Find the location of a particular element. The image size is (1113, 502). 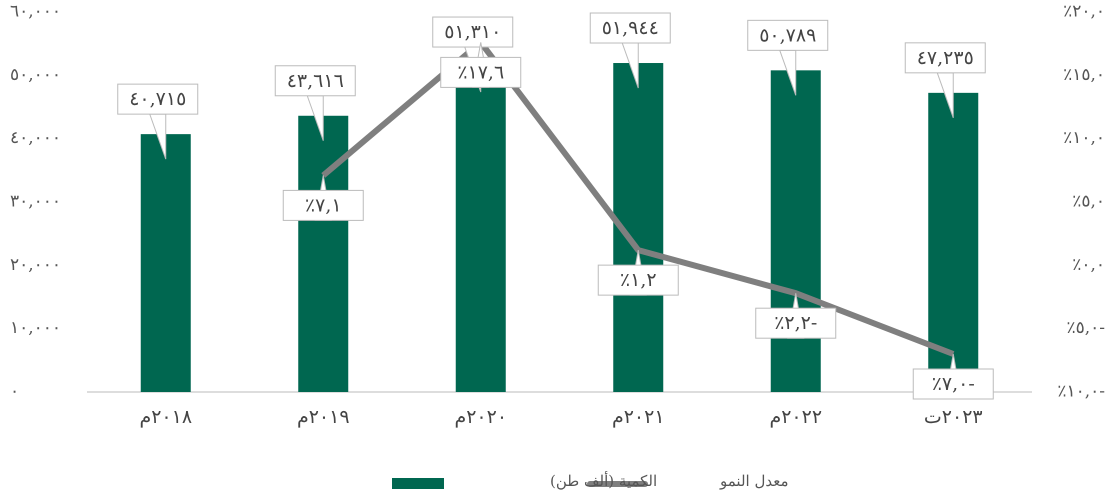

data-label: ٪١٧,٦ is located at coordinates (480, 72).